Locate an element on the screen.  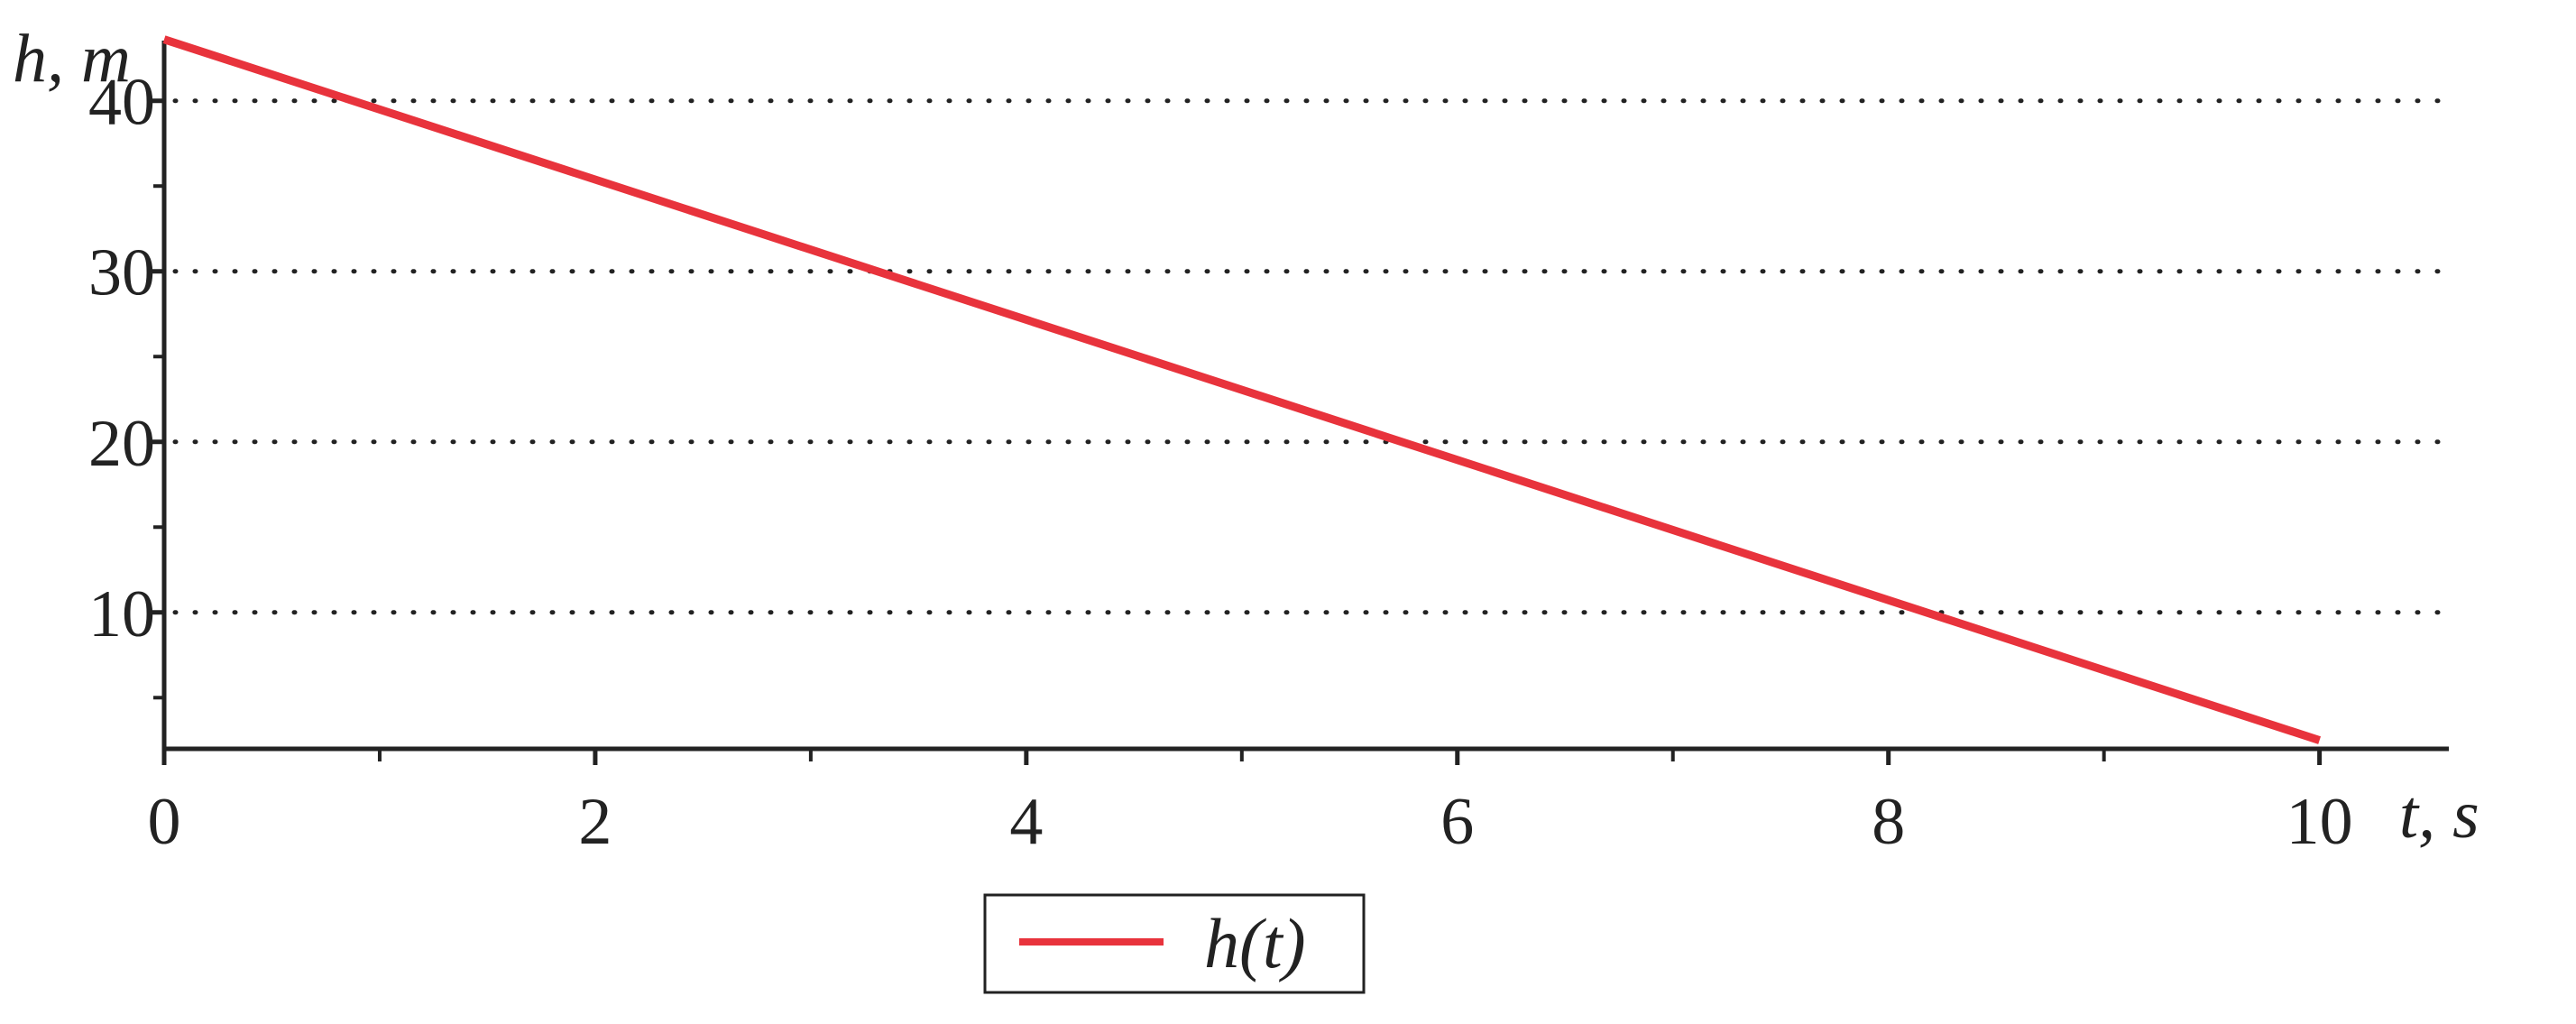
x-axis-label: t, s is located at coordinates (2439, 815).